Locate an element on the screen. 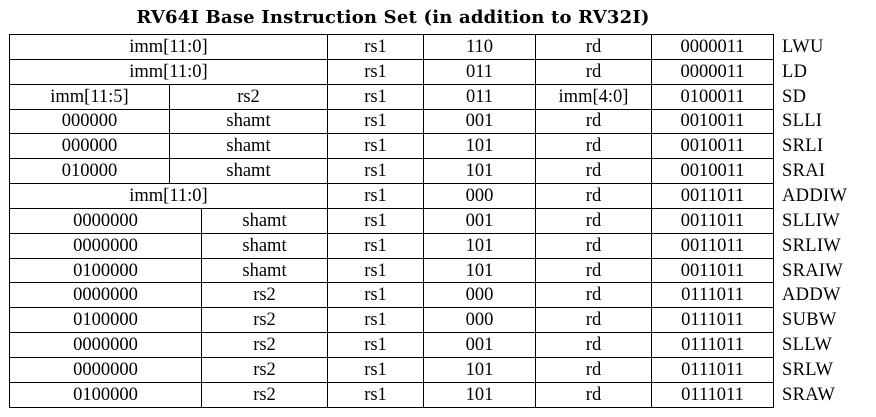 The width and height of the screenshot is (876, 417). instruction-row-sllw: 0000000 rs2 rs1 001 rd 0111011 SLLW is located at coordinates (431, 345).